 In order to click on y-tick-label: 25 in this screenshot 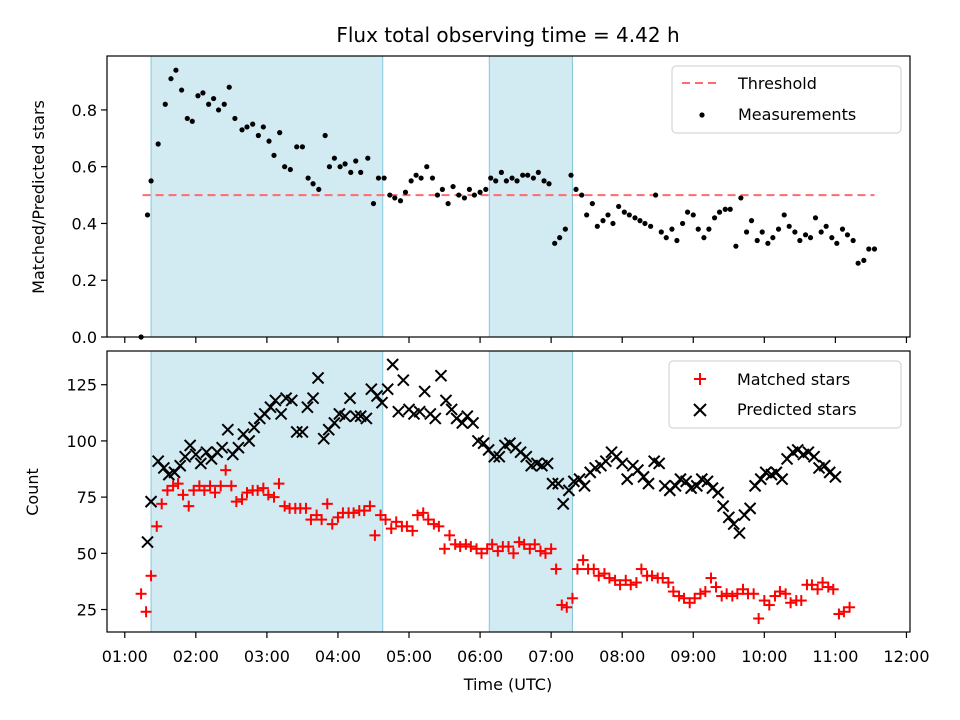, I will do `click(87, 610)`.